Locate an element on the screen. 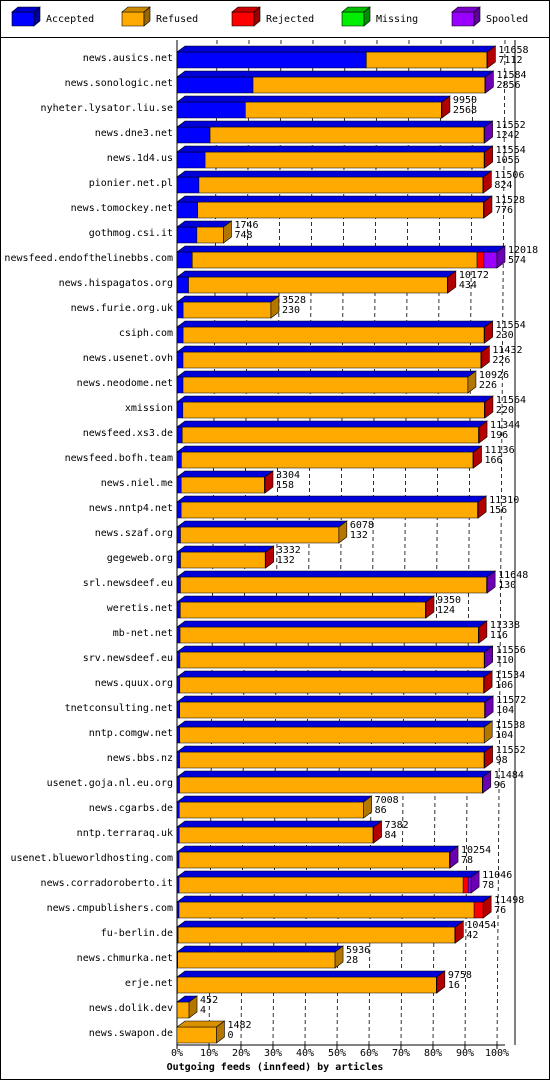 The height and width of the screenshot is (1084, 550). x-tick-label: 60% is located at coordinates (369, 1053).